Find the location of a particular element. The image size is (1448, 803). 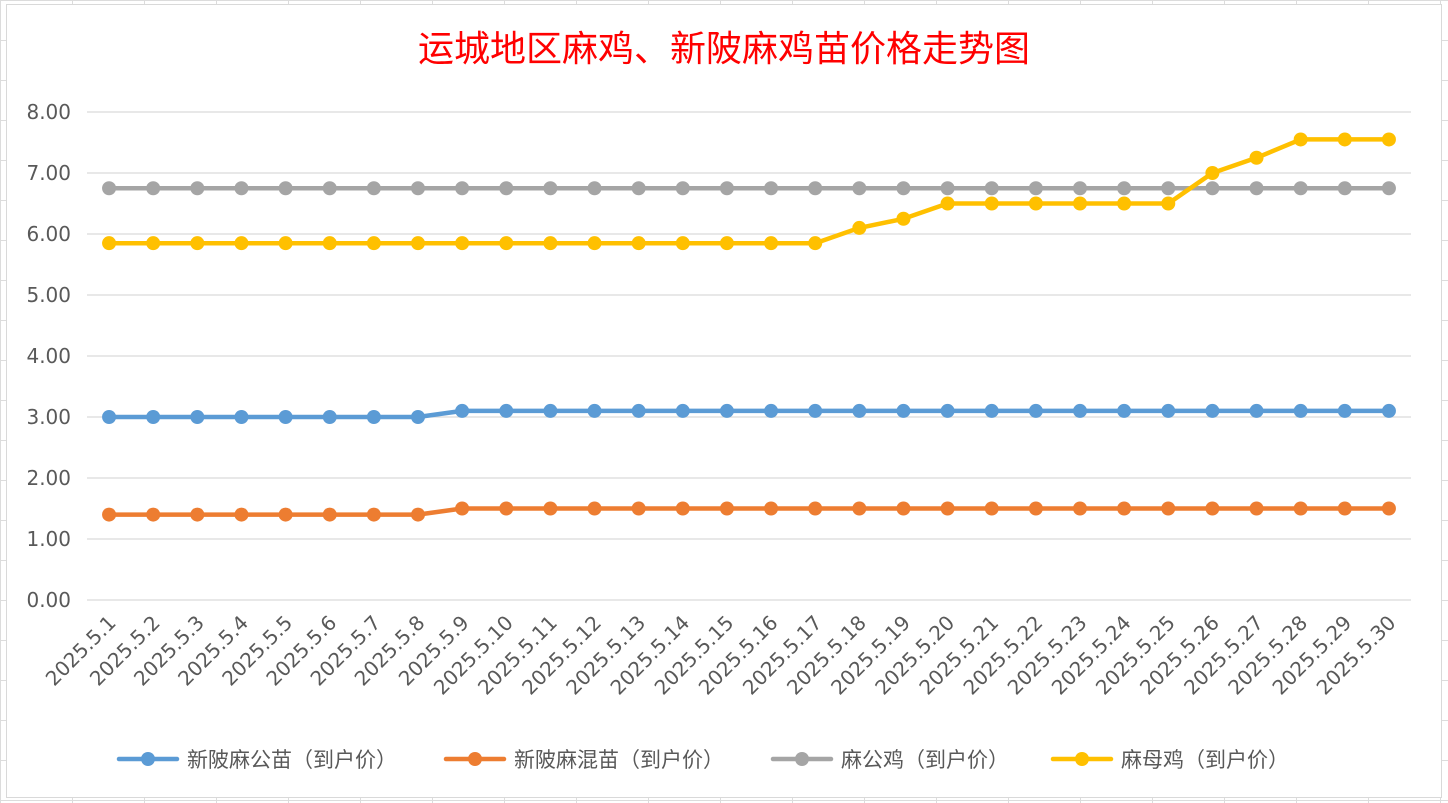

legend-item: 新陂麻公苗（到户价） is located at coordinates (256, 760).